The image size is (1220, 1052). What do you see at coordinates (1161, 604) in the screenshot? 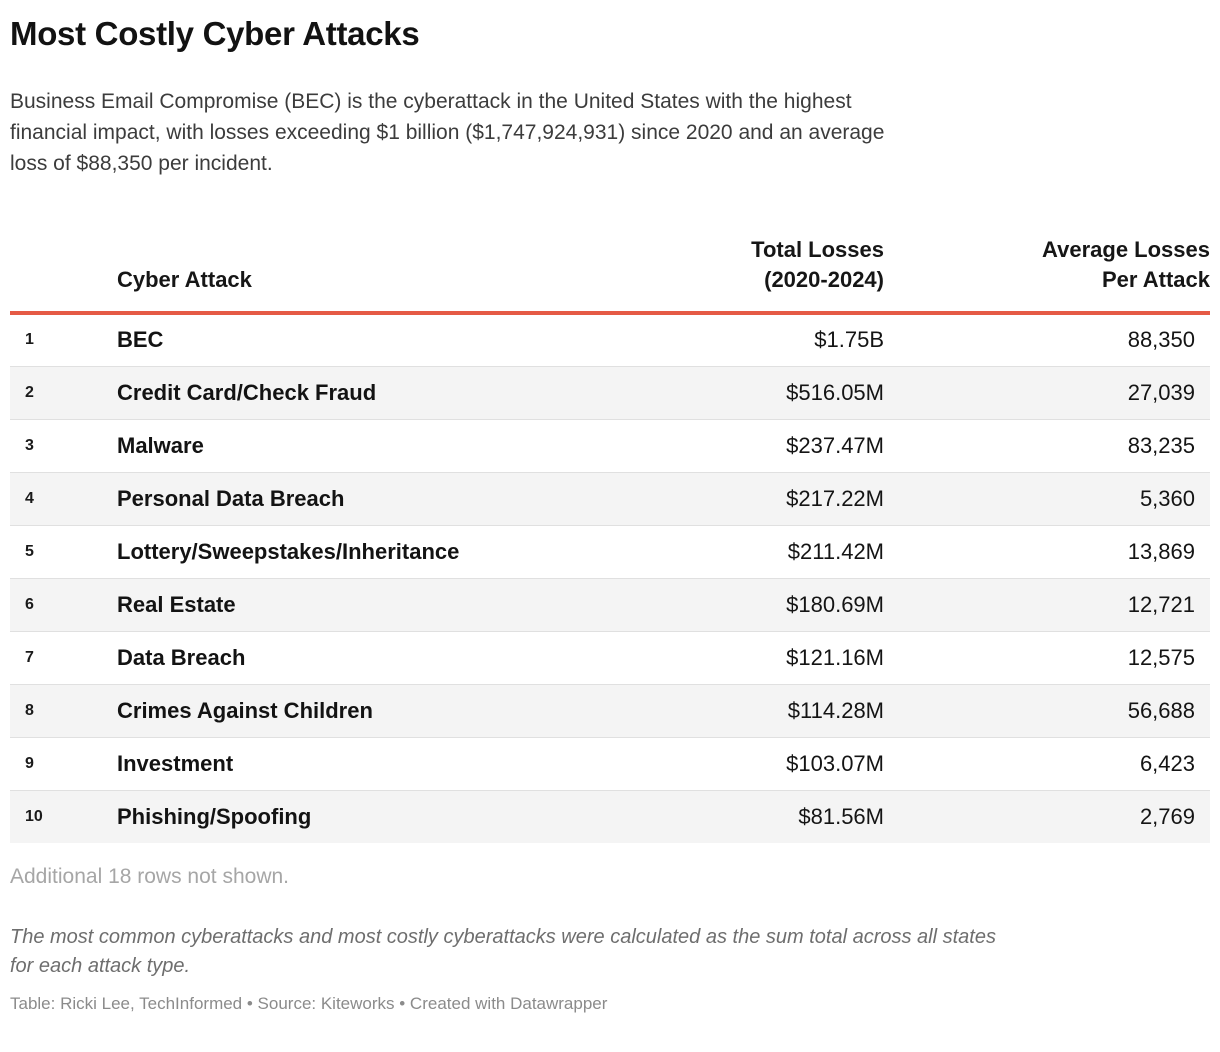
I see `row-average-losses: 12,721` at bounding box center [1161, 604].